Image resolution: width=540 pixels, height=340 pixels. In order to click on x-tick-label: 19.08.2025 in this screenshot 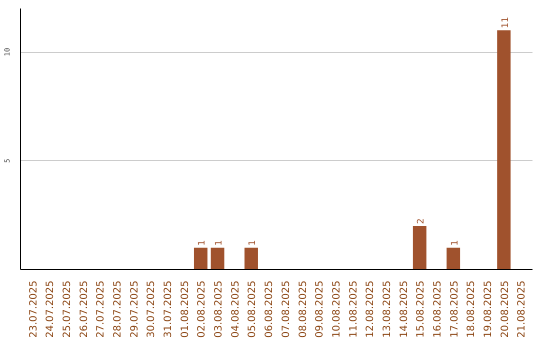, I will do `click(488, 309)`.